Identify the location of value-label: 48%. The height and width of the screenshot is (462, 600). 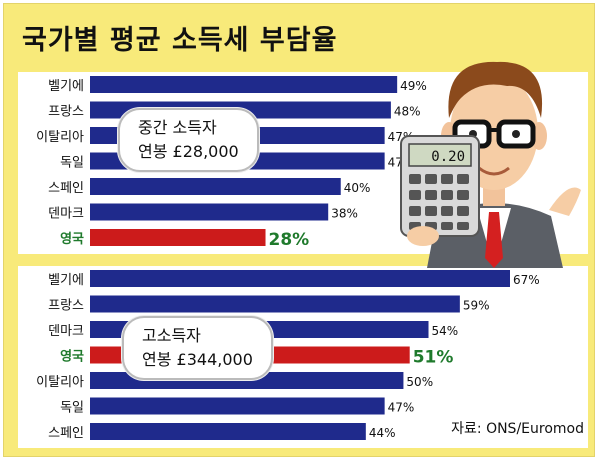
(407, 112).